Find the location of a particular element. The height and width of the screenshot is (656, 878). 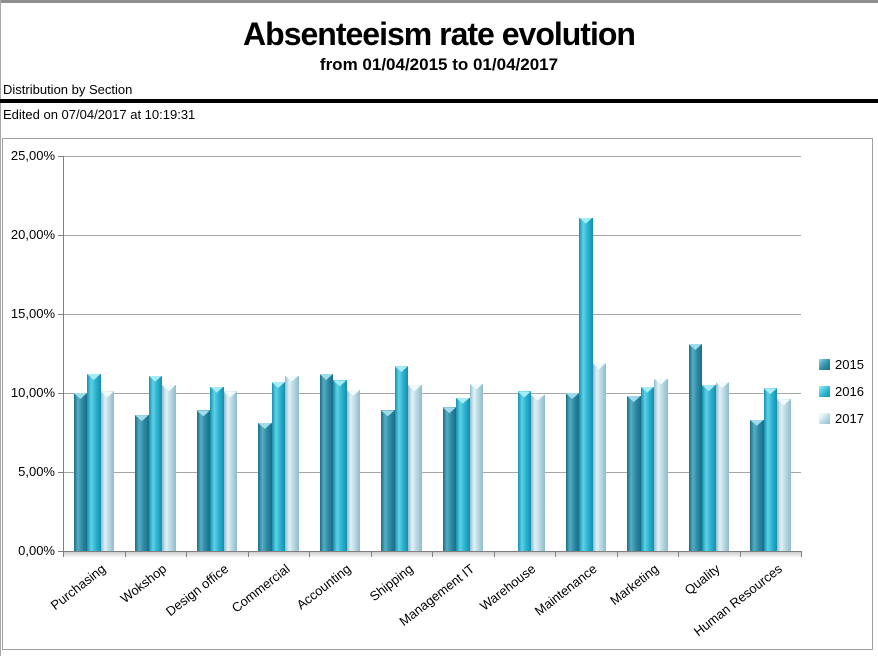

bar-2016-purchasing is located at coordinates (94, 462).